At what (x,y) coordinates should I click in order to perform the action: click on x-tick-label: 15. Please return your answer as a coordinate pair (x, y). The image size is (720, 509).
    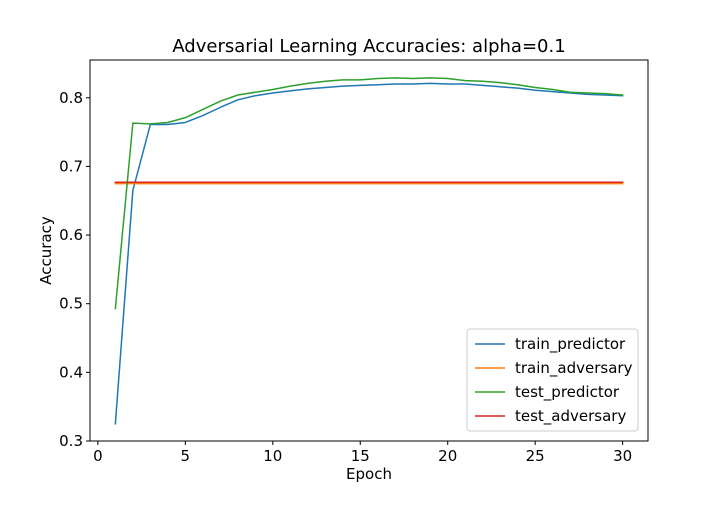
    Looking at the image, I should click on (360, 456).